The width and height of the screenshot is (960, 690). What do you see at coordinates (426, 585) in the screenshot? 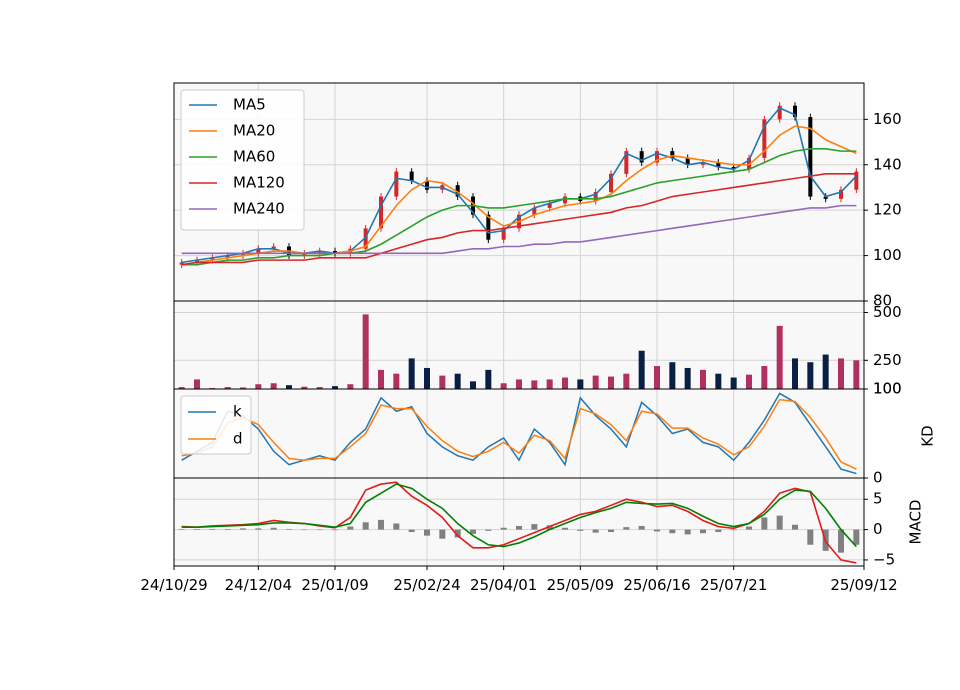
I see `x-tick-label: 25/02/24` at bounding box center [426, 585].